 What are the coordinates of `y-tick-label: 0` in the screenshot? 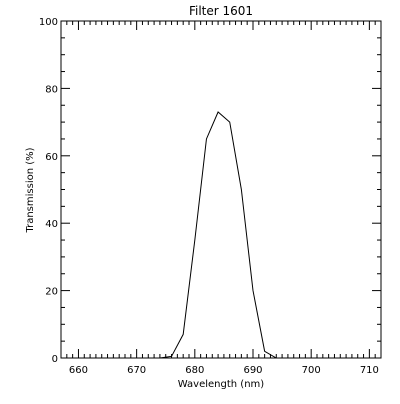 It's located at (55, 359).